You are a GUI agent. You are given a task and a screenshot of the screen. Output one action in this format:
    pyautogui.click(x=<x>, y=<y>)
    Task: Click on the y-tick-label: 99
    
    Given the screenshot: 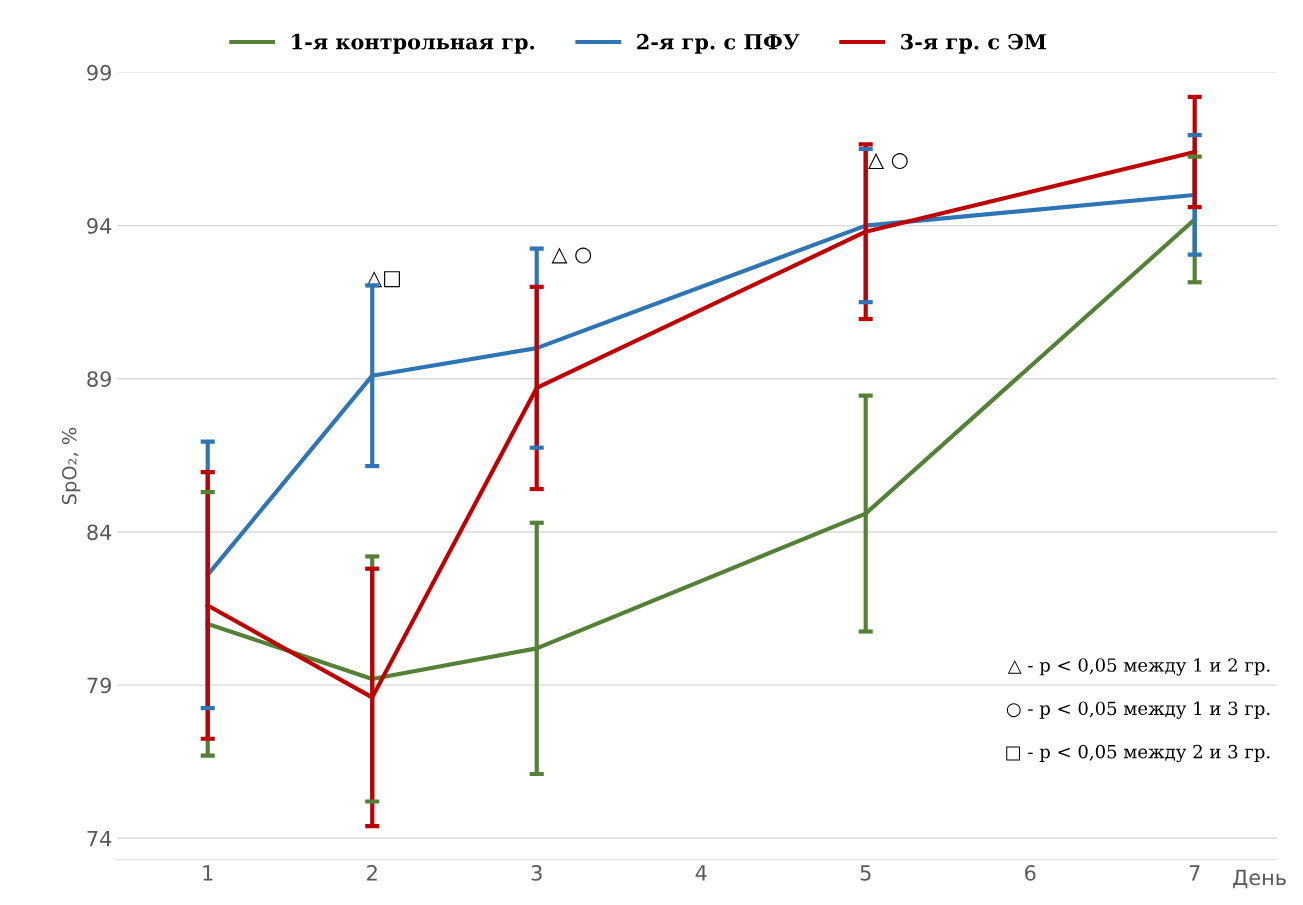 What is the action you would take?
    pyautogui.click(x=99, y=72)
    